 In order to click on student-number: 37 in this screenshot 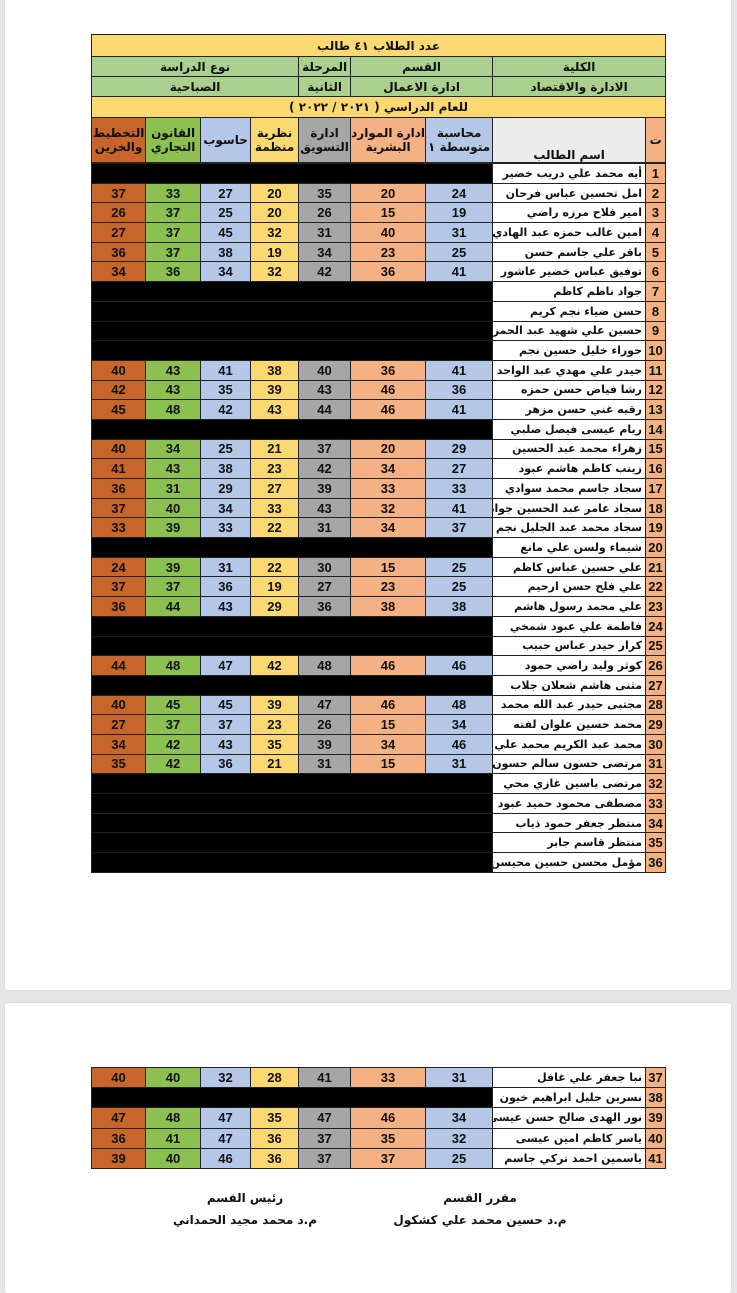, I will do `click(655, 1077)`.